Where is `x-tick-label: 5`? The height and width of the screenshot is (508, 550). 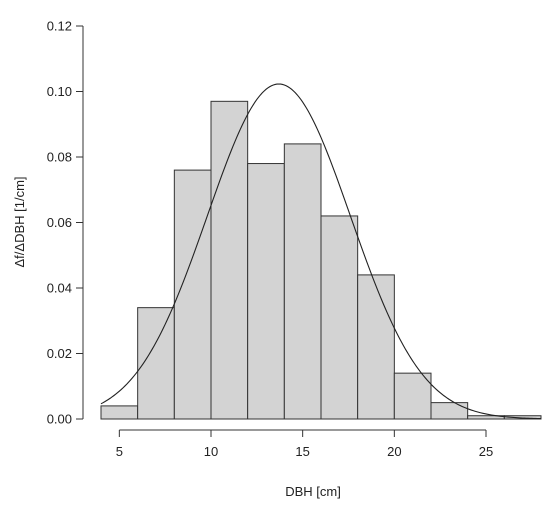
x-tick-label: 5 is located at coordinates (119, 451).